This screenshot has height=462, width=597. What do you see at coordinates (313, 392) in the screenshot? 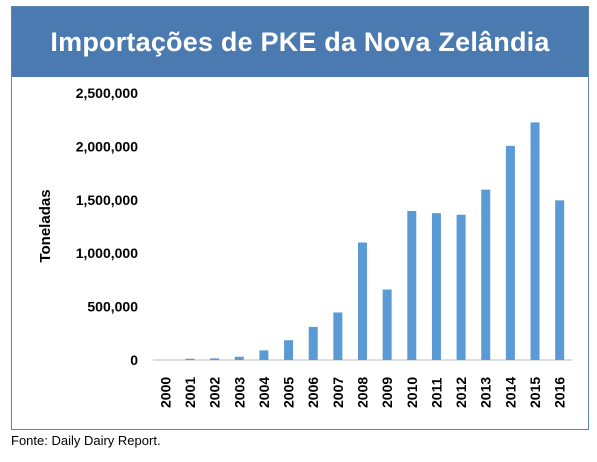
I see `x-tick-label: 2006` at bounding box center [313, 392].